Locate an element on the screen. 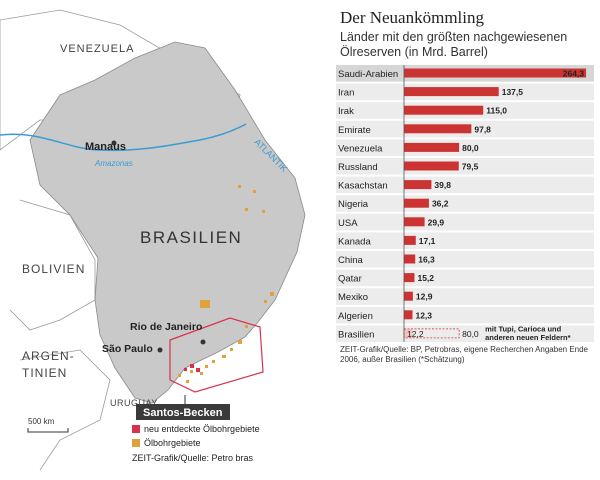 Image resolution: width=600 pixels, height=480 pixels. label-argentinien-1: ARGEN- is located at coordinates (48, 356).